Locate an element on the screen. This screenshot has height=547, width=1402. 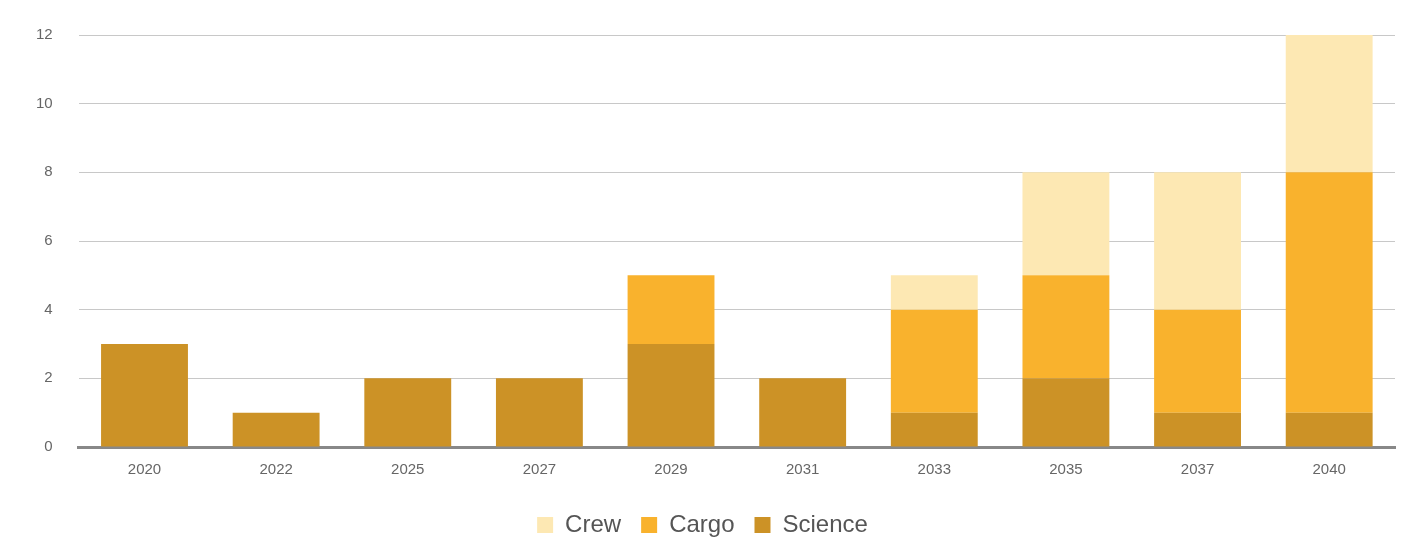
y-tick-label: 8 is located at coordinates (48, 171).